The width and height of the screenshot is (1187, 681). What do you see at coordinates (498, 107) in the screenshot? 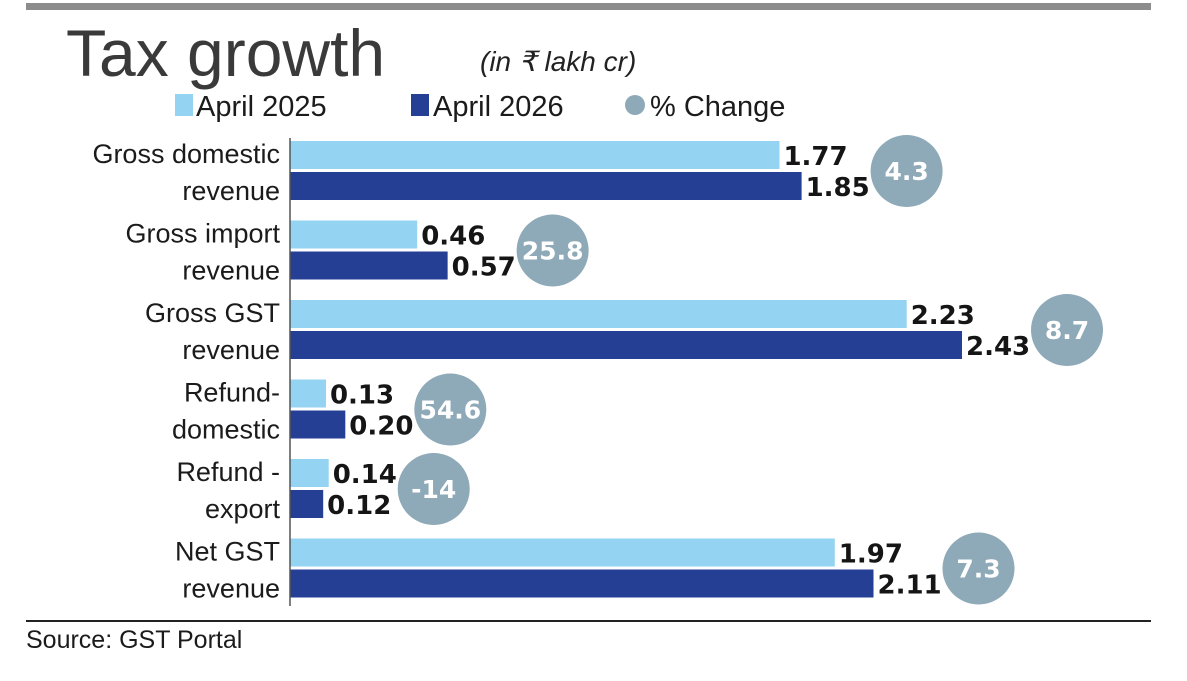
I see `legend-label-april-2026: April 2026` at bounding box center [498, 107].